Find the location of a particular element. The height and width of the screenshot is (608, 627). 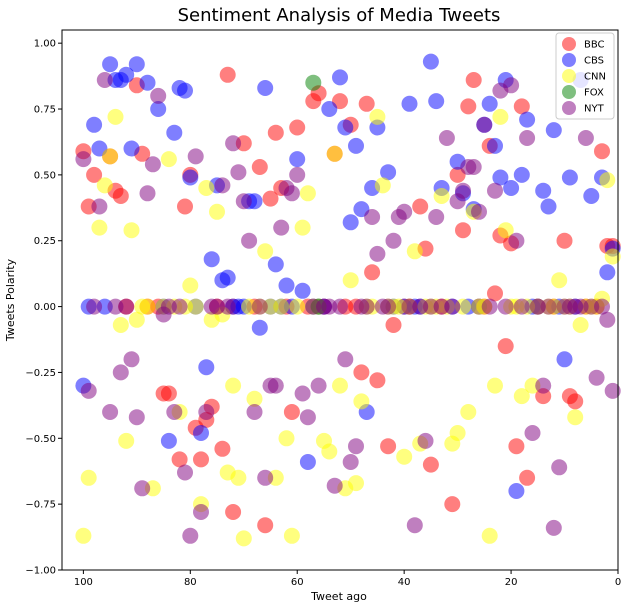

x-tick-label: 0 is located at coordinates (618, 582).